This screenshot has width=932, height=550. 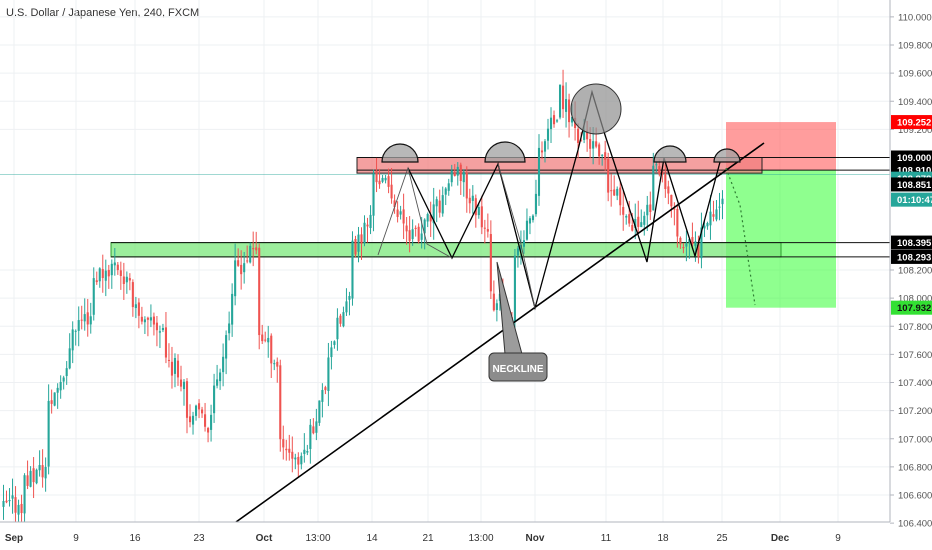 What do you see at coordinates (914, 308) in the screenshot?
I see `price-badge-label: 107.932` at bounding box center [914, 308].